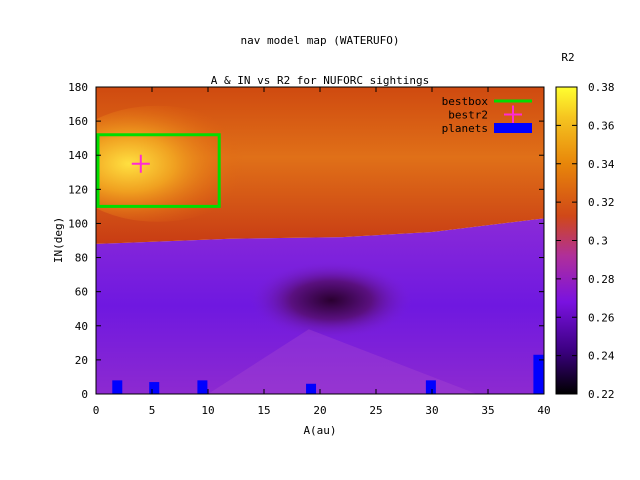 The height and width of the screenshot is (480, 640). What do you see at coordinates (96, 410) in the screenshot?
I see `x-tick-label: 0` at bounding box center [96, 410].